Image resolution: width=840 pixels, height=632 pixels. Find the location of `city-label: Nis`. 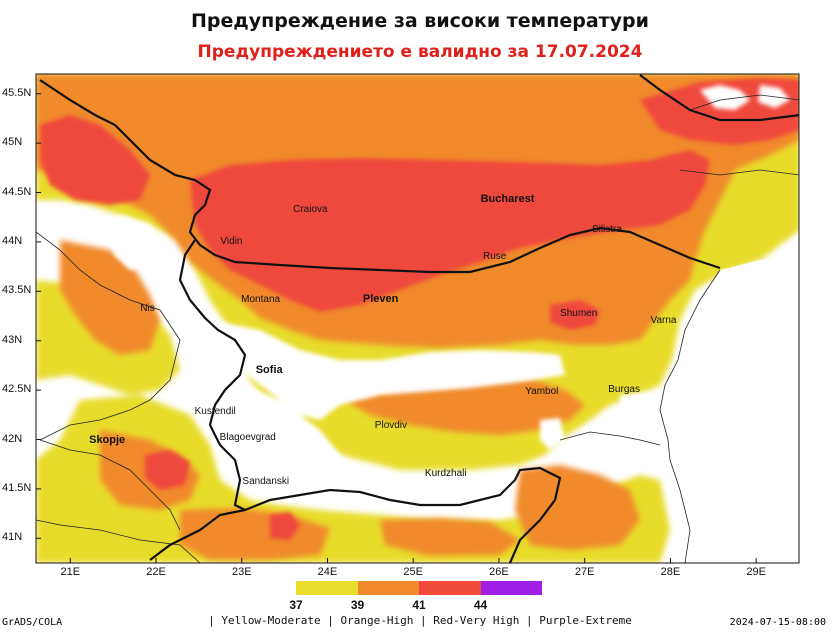

city-label: Nis is located at coordinates (147, 309).